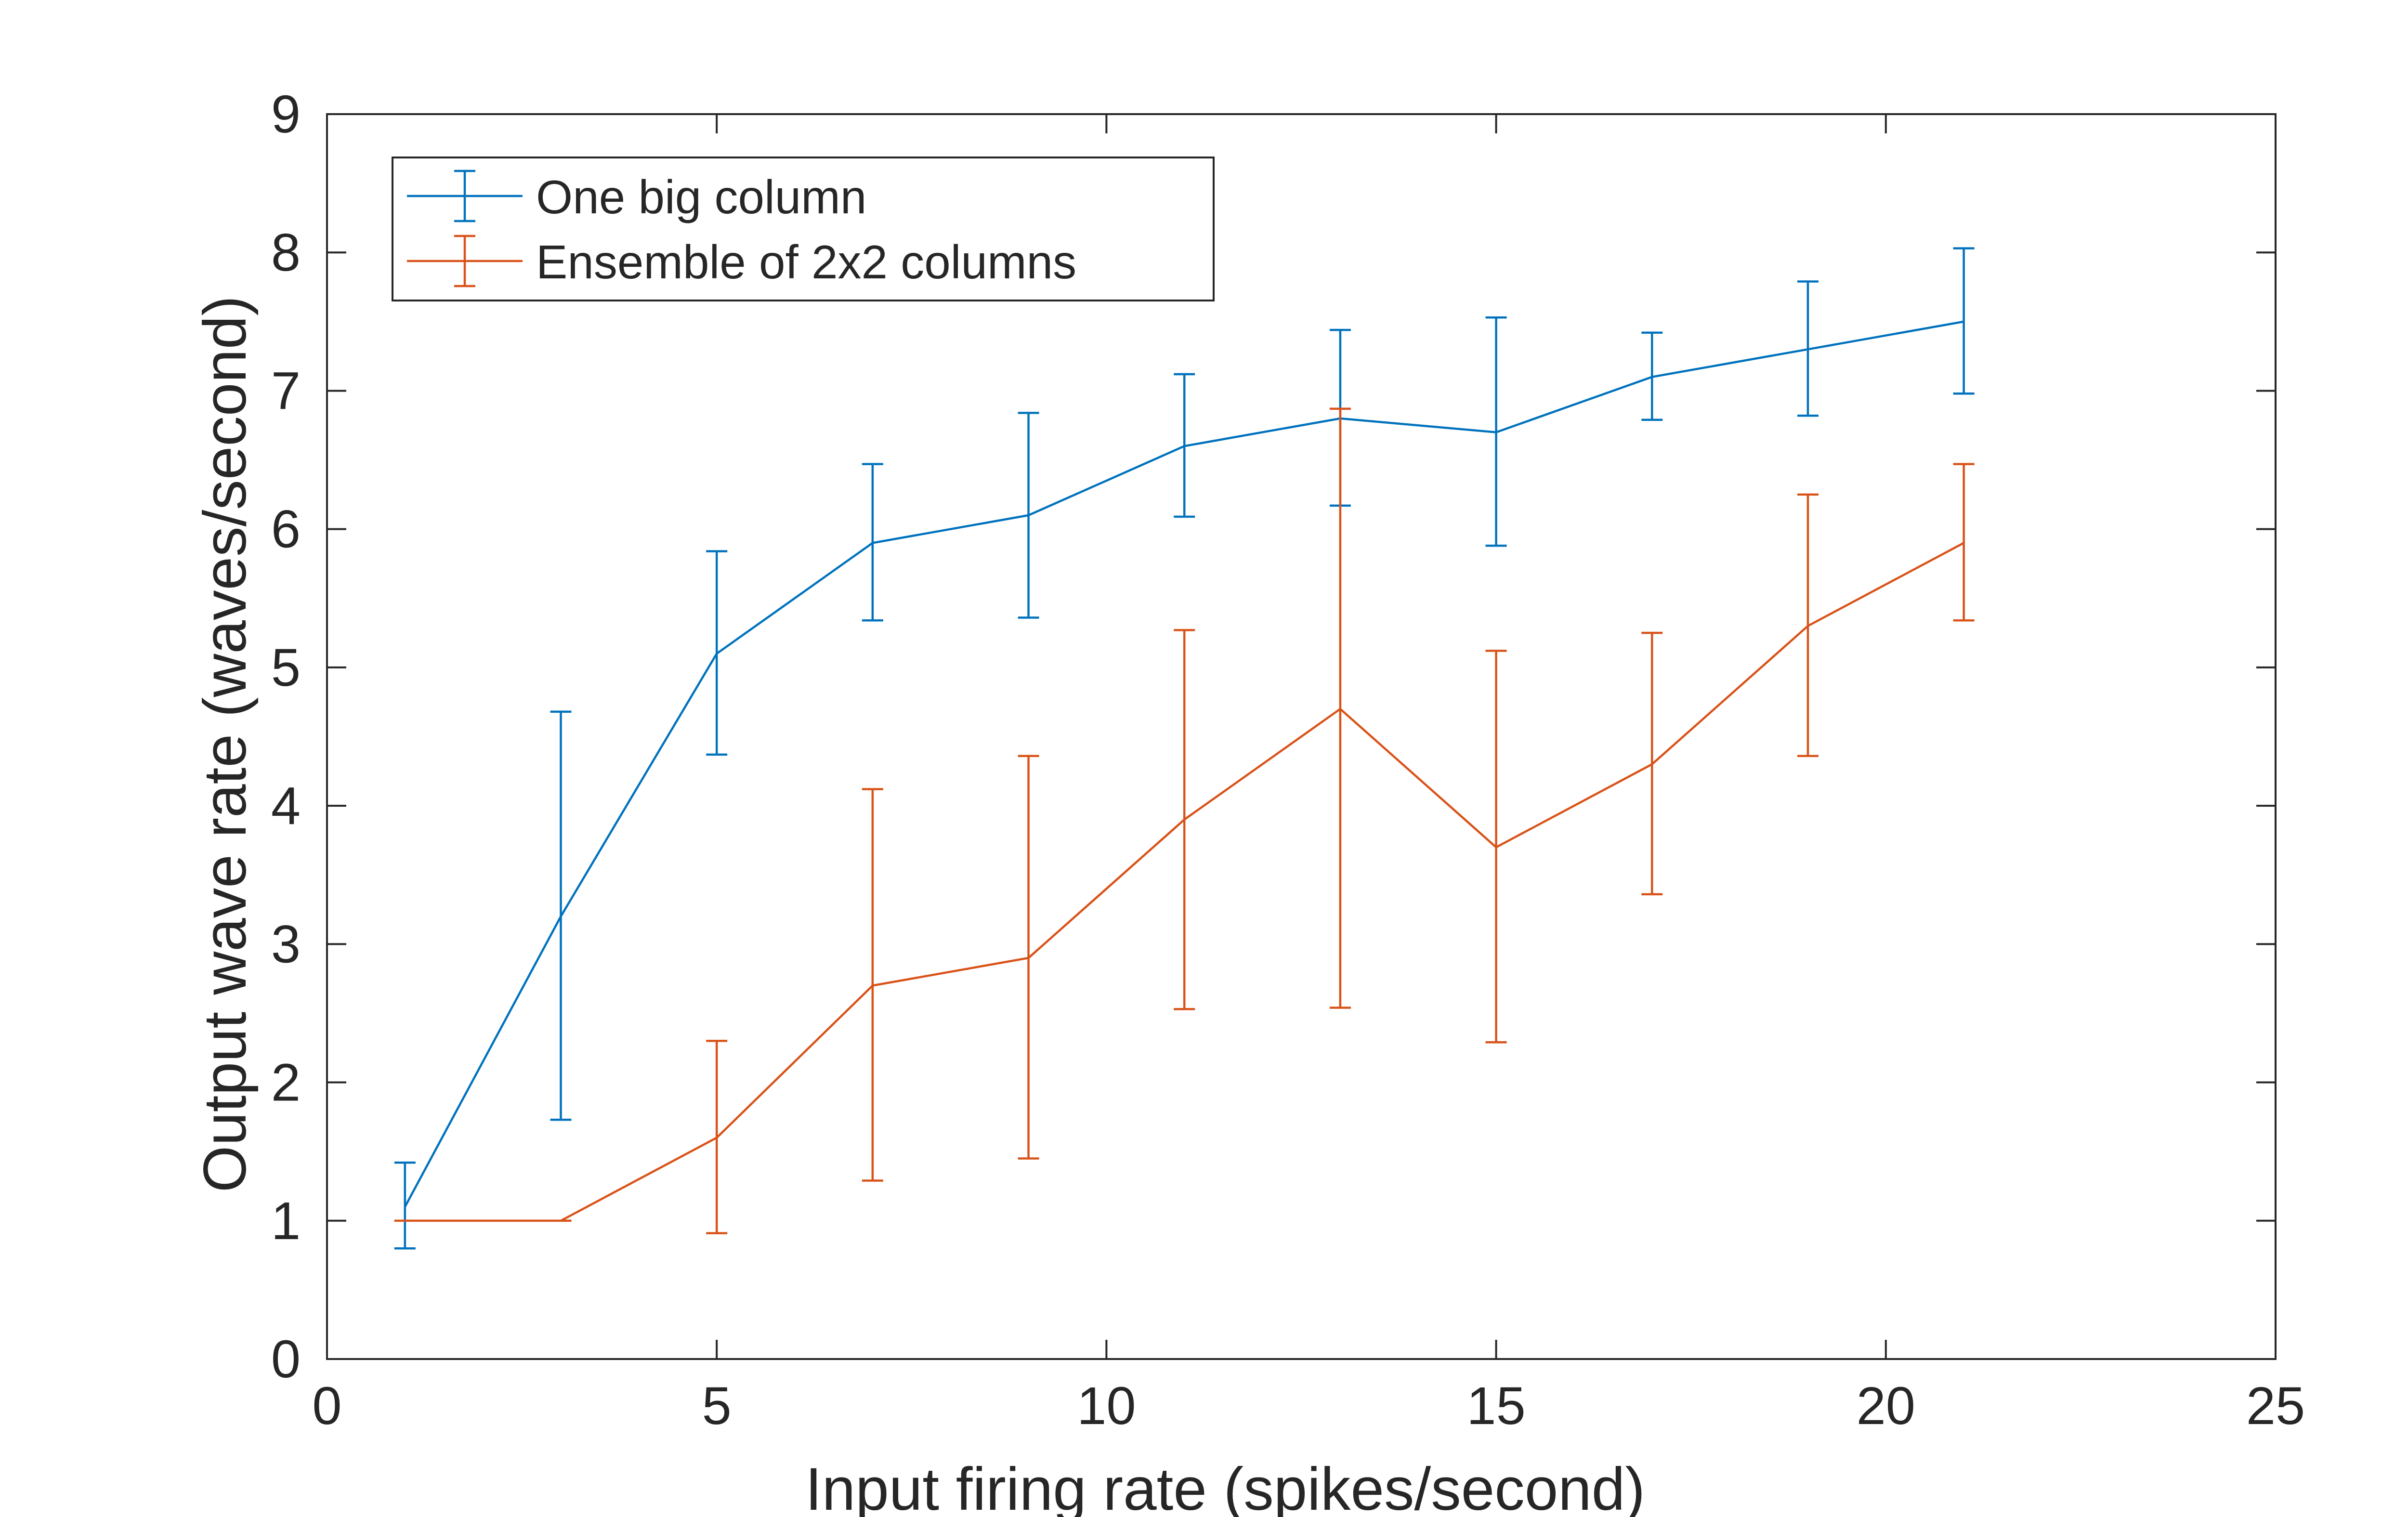 This screenshot has width=2408, height=1517. Describe the element at coordinates (1886, 1406) in the screenshot. I see `x-tick-label: 20` at that location.